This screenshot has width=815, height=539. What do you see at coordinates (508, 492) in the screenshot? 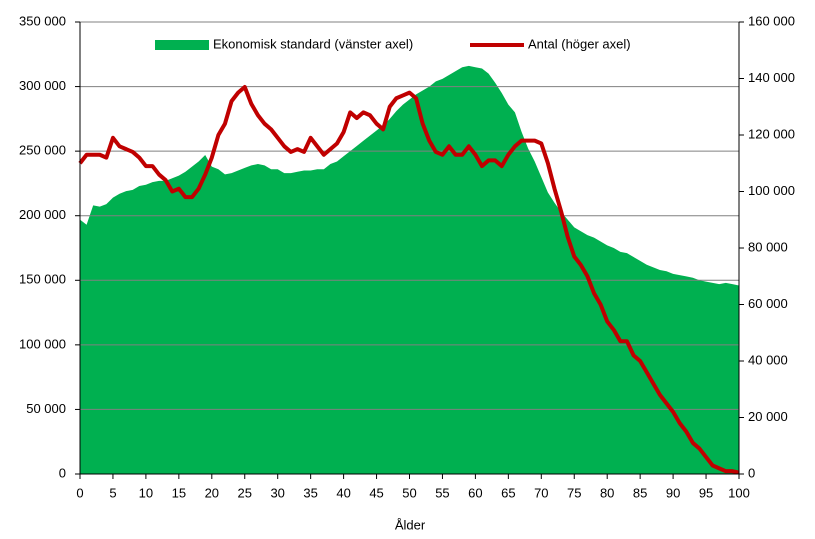
I see `x-tick-label: 65` at bounding box center [508, 492].